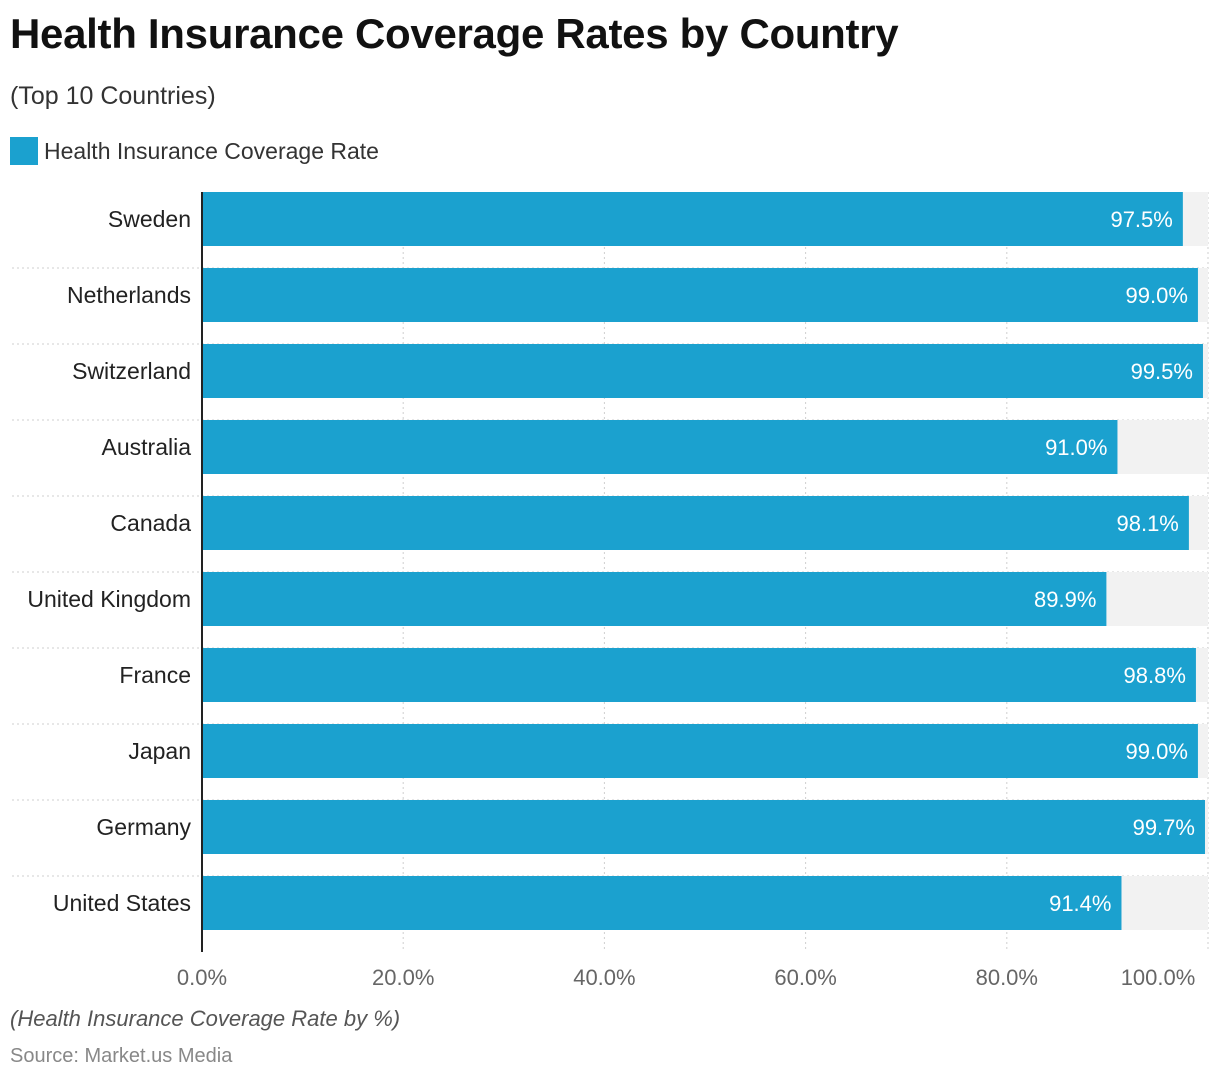 The height and width of the screenshot is (1082, 1220). What do you see at coordinates (131, 371) in the screenshot?
I see `category-label: Switzerland` at bounding box center [131, 371].